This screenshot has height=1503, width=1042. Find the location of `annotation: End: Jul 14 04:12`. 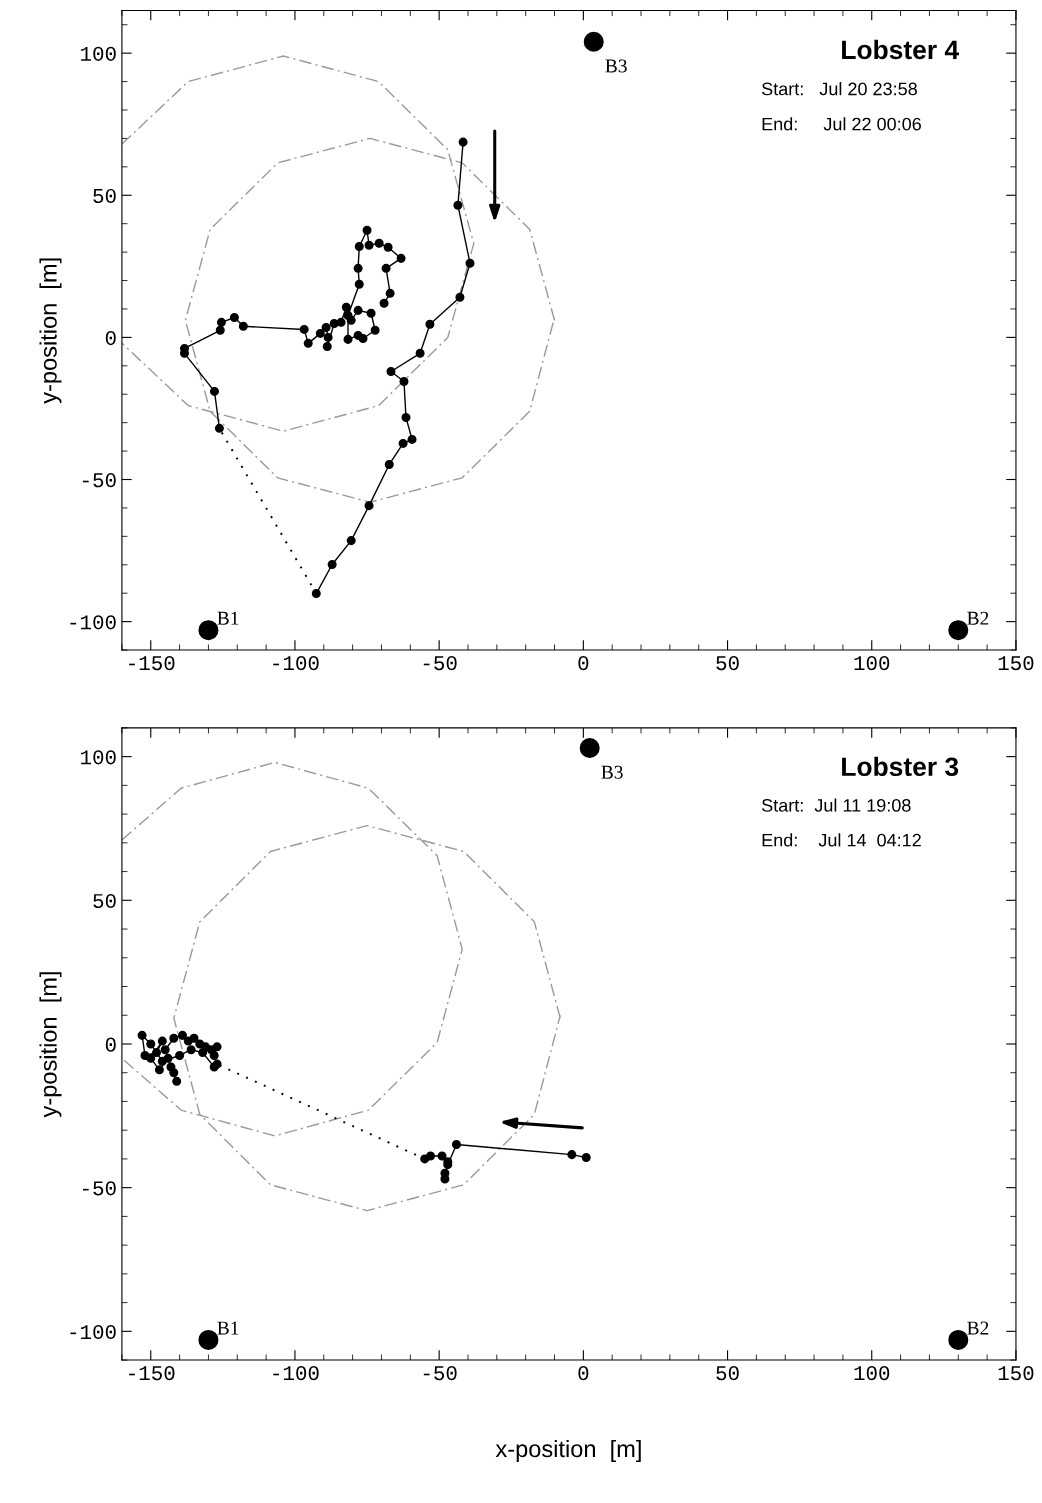

annotation: End: Jul 14 04:12 is located at coordinates (841, 840).